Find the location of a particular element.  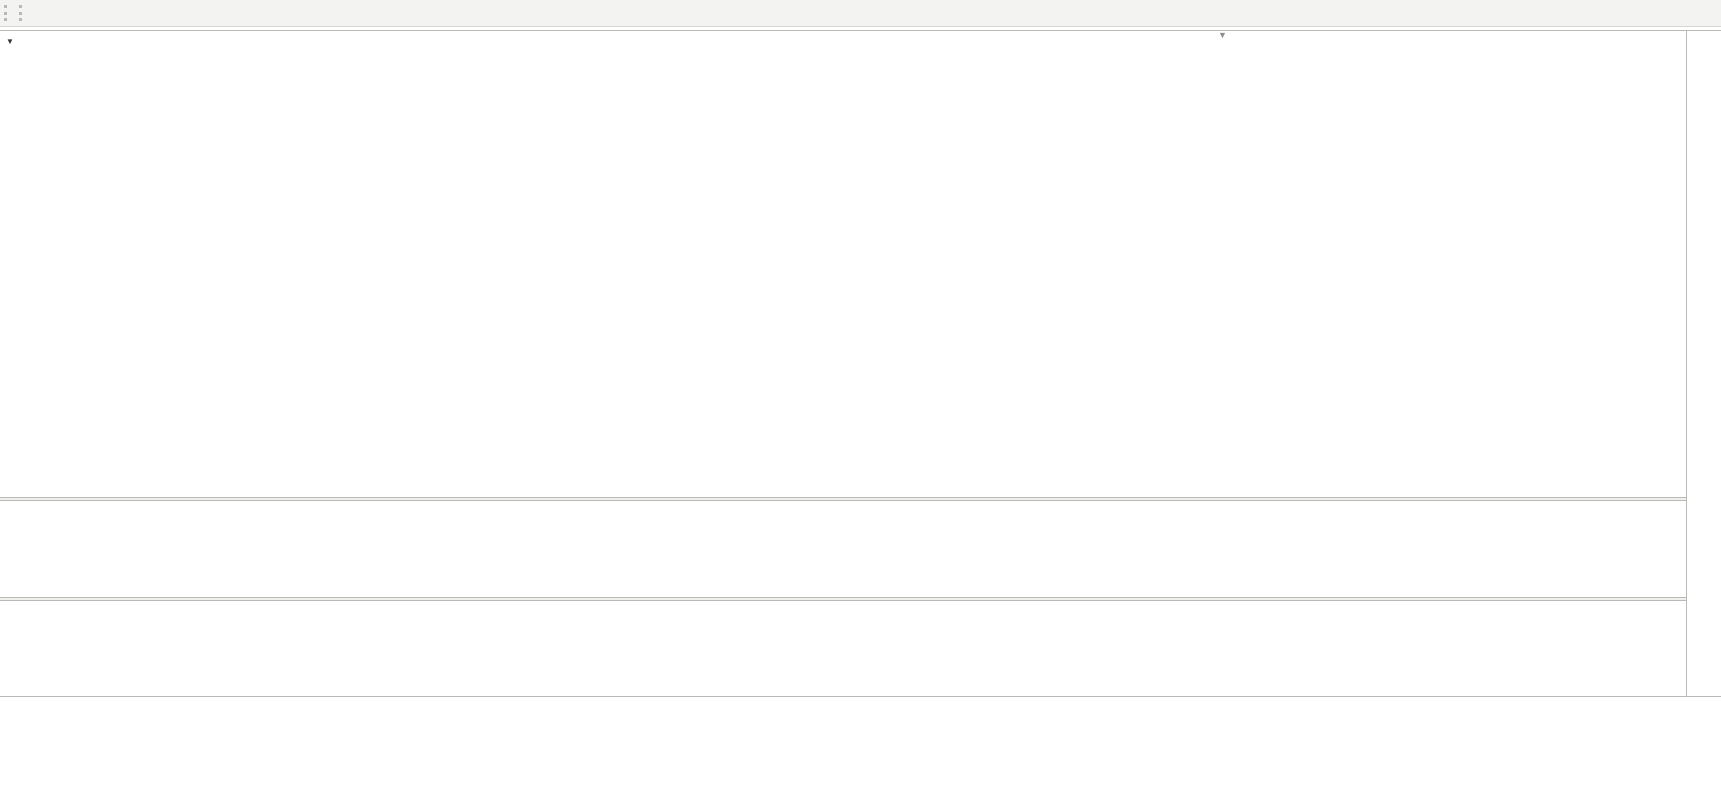

chart-shift-marker-icon: ▼ is located at coordinates (1222, 35).